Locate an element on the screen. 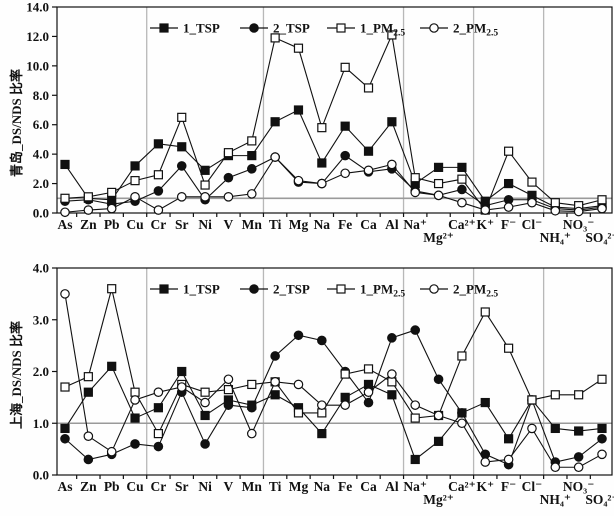 Image resolution: width=614 pixels, height=516 pixels. x-category-label: F⁻ is located at coordinates (508, 224).